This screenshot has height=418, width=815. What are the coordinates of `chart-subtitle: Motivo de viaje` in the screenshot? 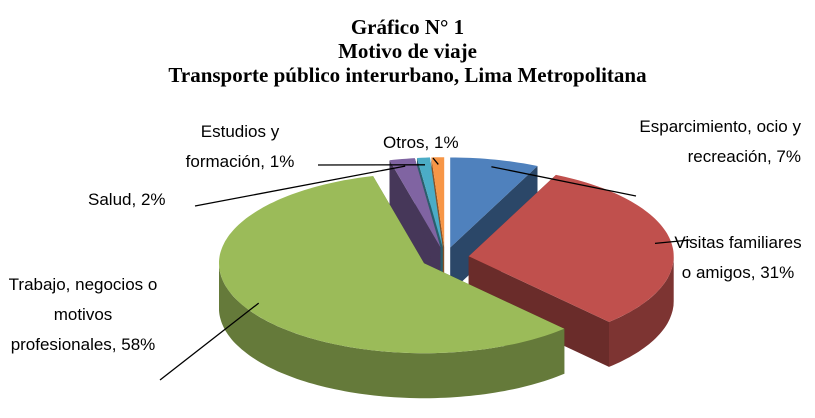 It's located at (407, 51).